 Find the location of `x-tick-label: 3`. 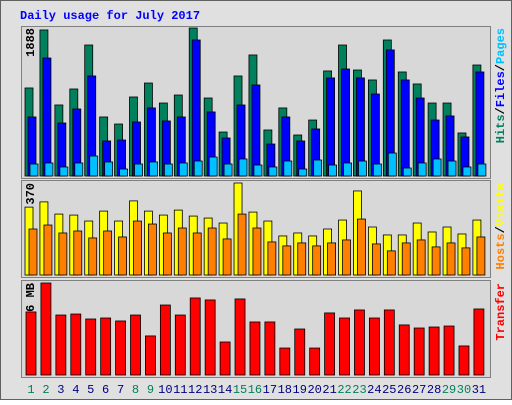

x-tick-label: 3 is located at coordinates (60, 390).